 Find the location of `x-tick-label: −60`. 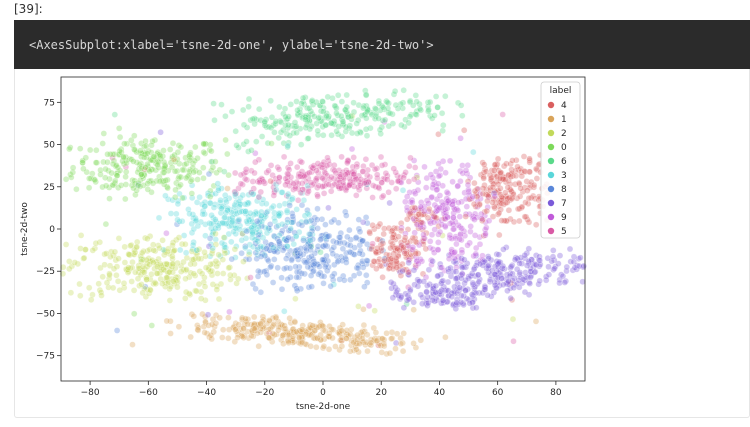

x-tick-label: −60 is located at coordinates (148, 393).